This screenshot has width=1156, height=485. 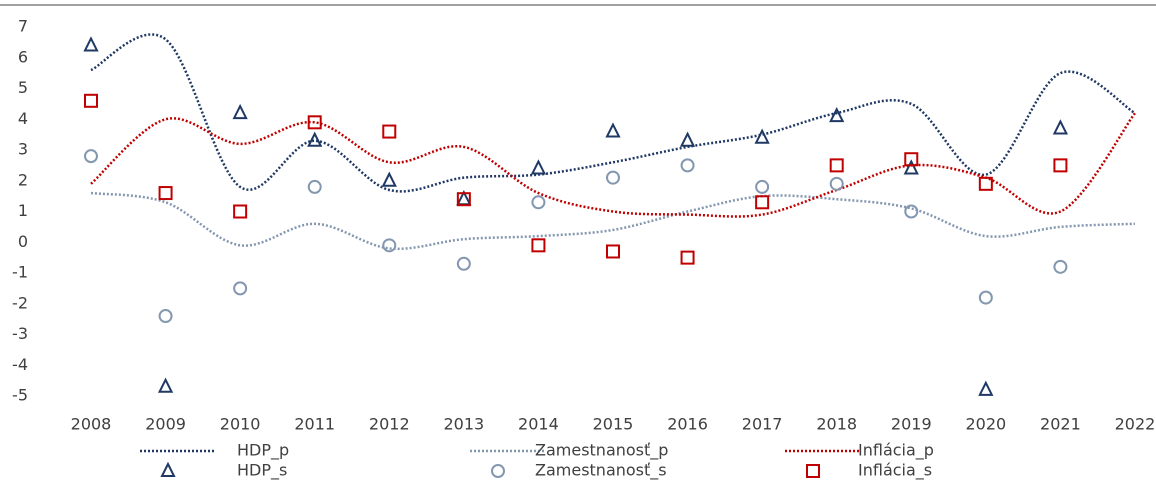 I want to click on x-tick-label: 2021, so click(x=1060, y=424).